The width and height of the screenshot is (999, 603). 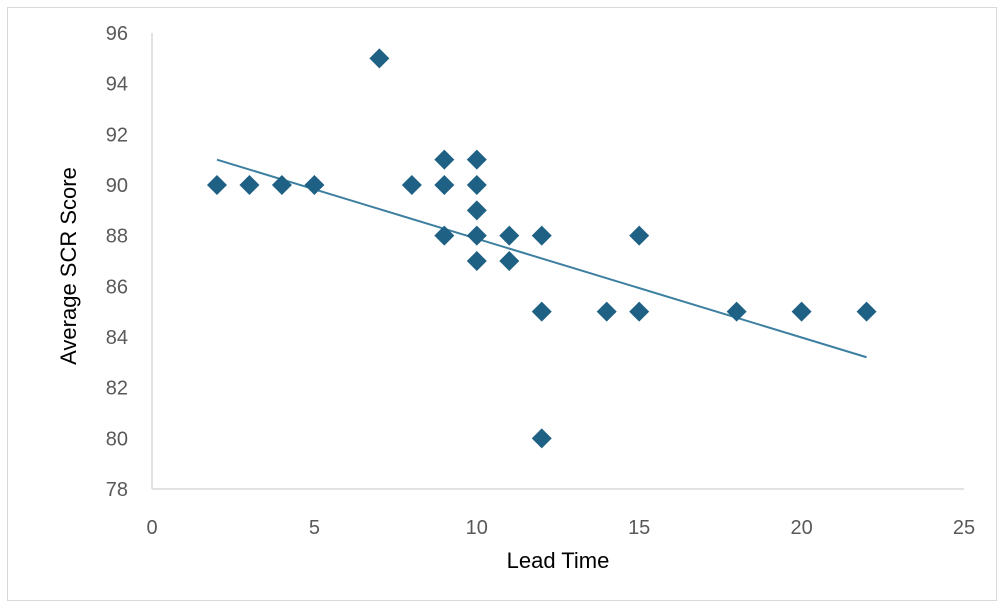 I want to click on x-tick-label: 0, so click(x=151, y=528).